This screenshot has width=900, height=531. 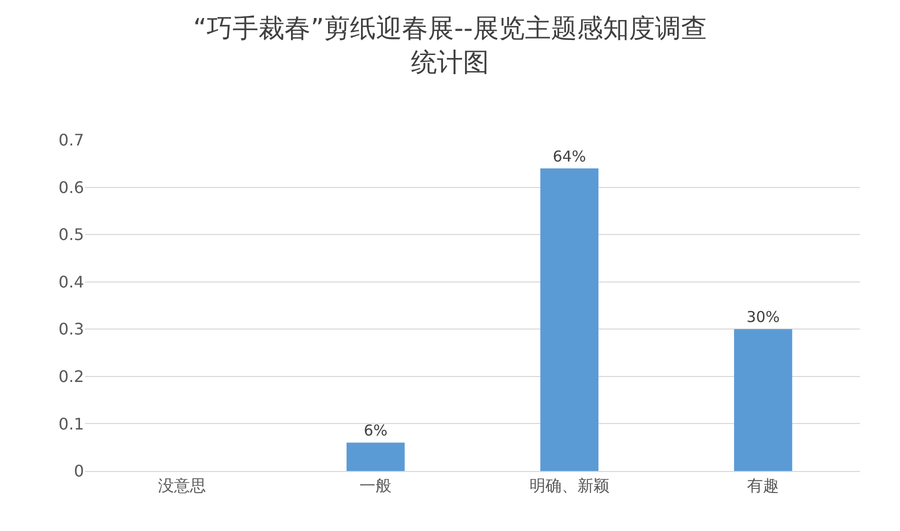 What do you see at coordinates (79, 471) in the screenshot?
I see `y-tick-label: 0` at bounding box center [79, 471].